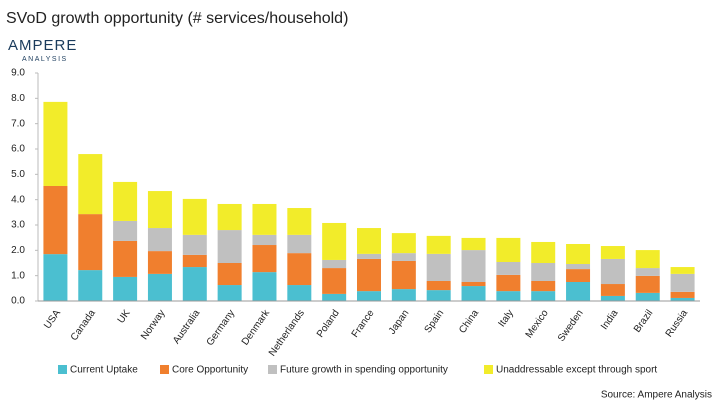 The width and height of the screenshot is (720, 405). Describe the element at coordinates (656, 395) in the screenshot. I see `source: Source: Ampere Analysis` at that location.